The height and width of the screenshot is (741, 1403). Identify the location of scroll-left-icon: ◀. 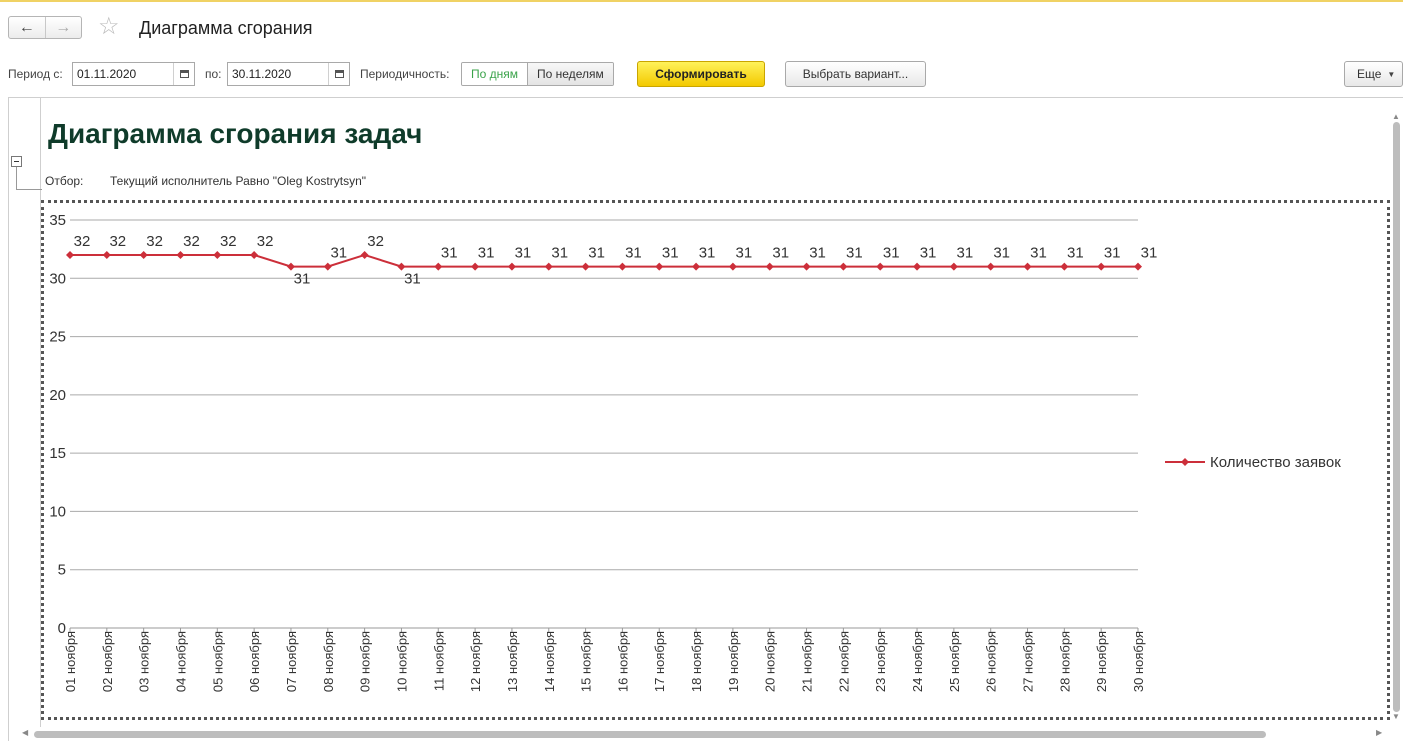
(25, 732).